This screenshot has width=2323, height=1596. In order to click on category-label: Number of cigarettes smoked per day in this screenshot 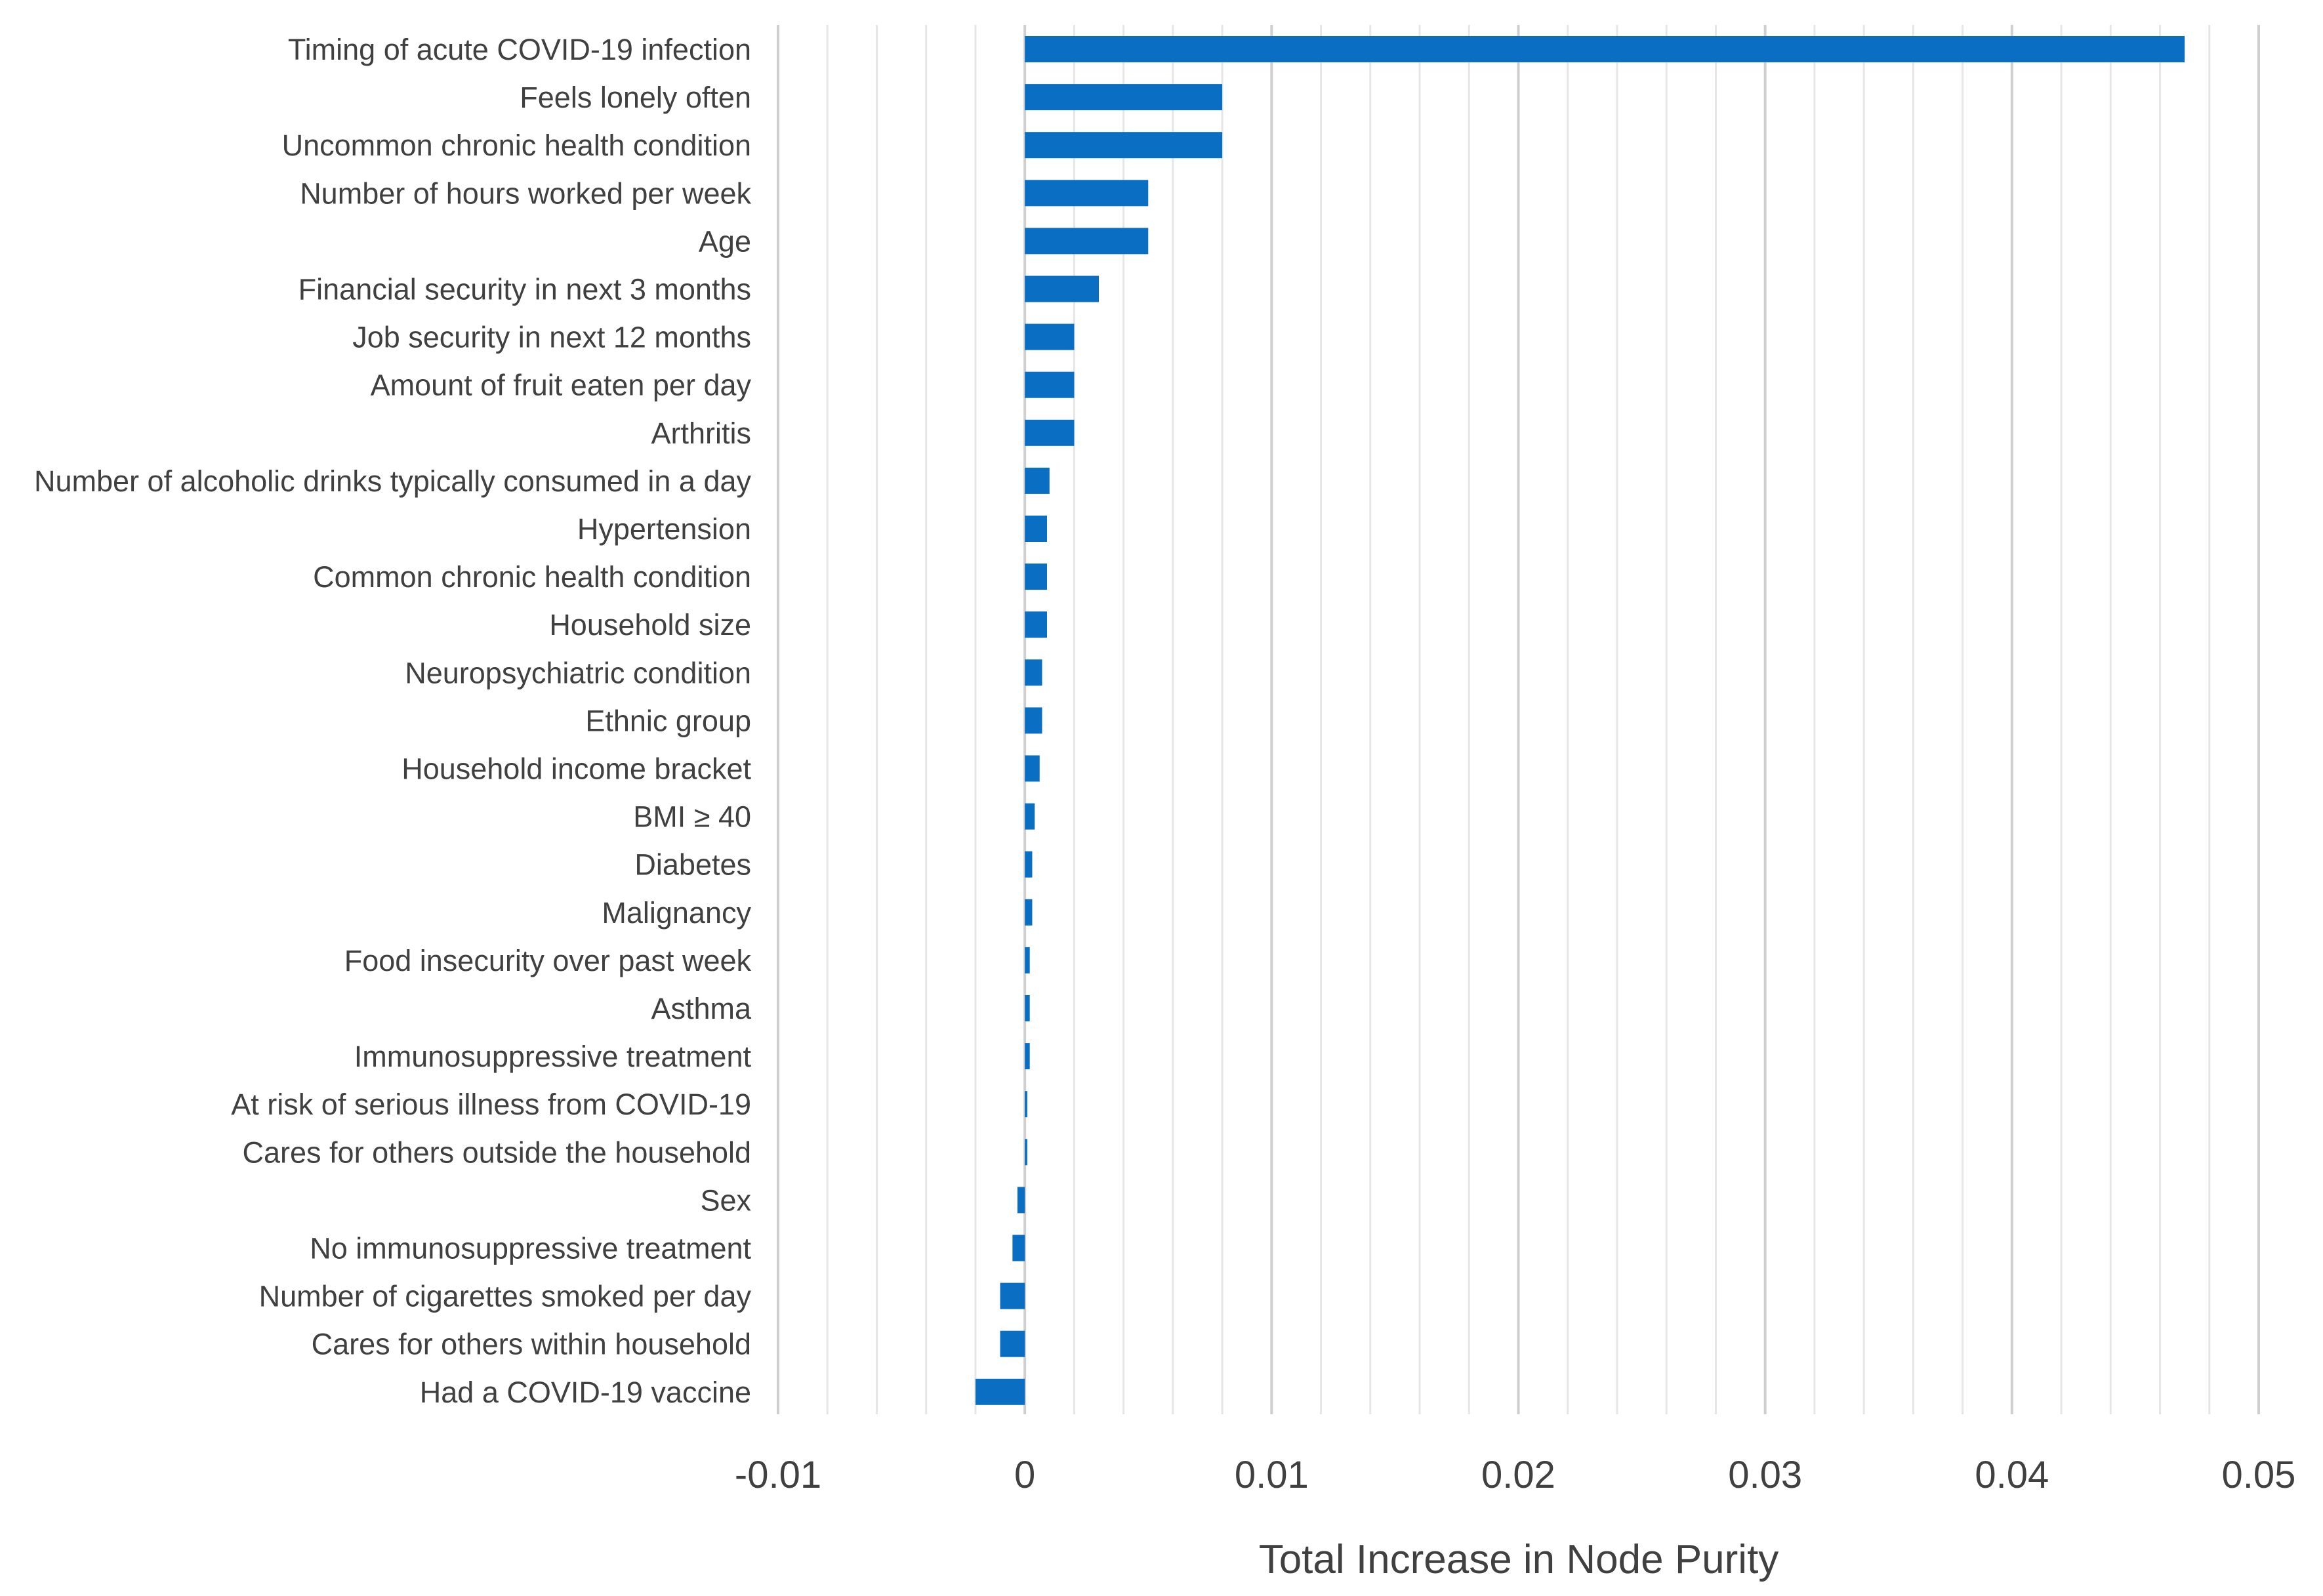, I will do `click(505, 1296)`.